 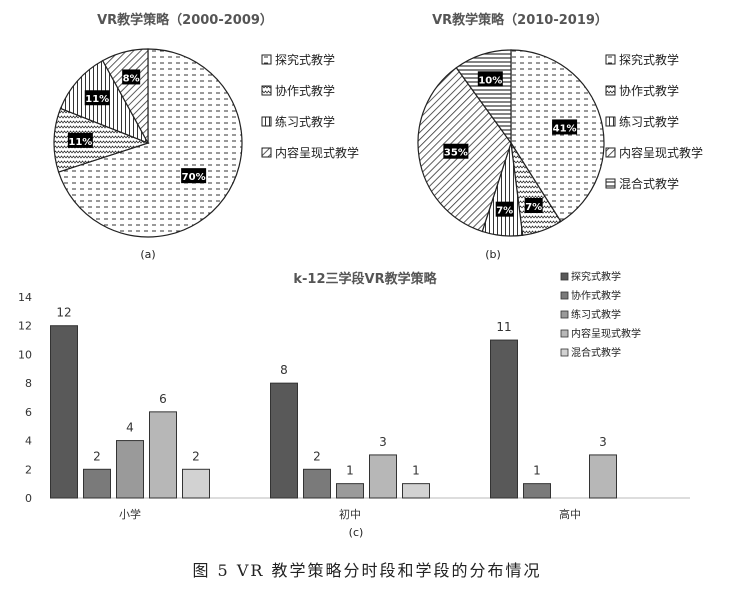 I want to click on pie-data-label: 10%, so click(x=490, y=80).